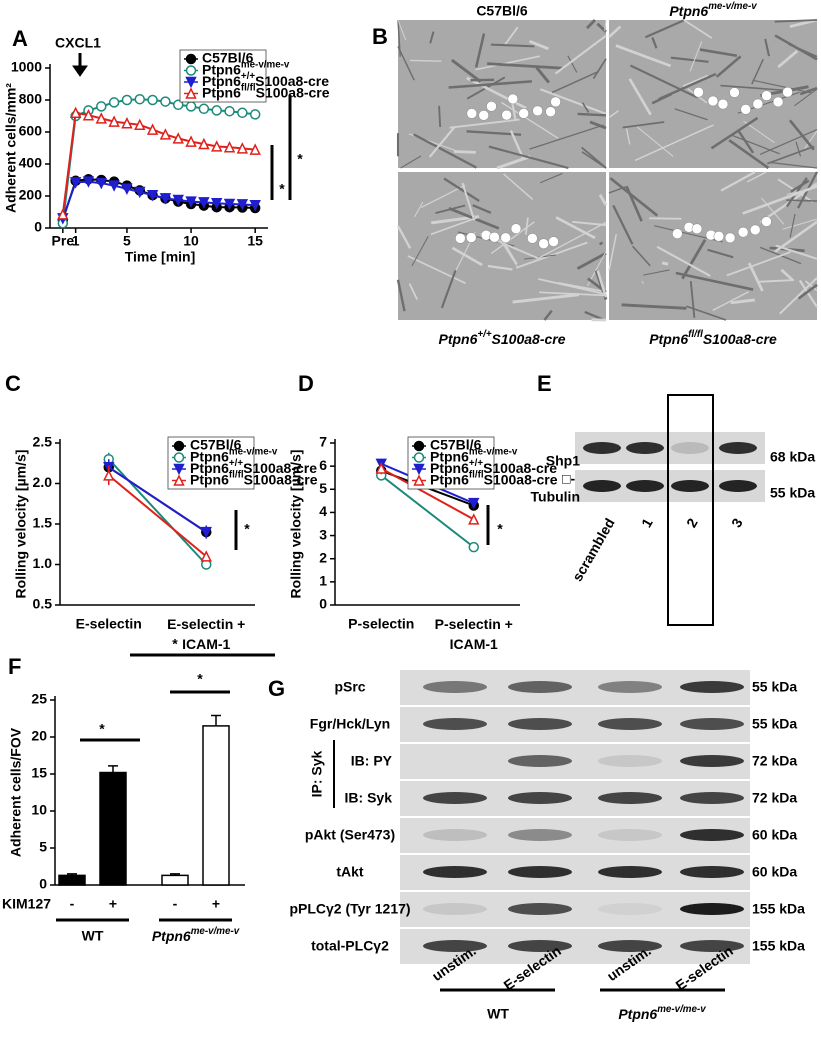 The height and width of the screenshot is (1050, 821). Describe the element at coordinates (350, 872) in the screenshot. I see `blot-row-label: tAkt` at that location.